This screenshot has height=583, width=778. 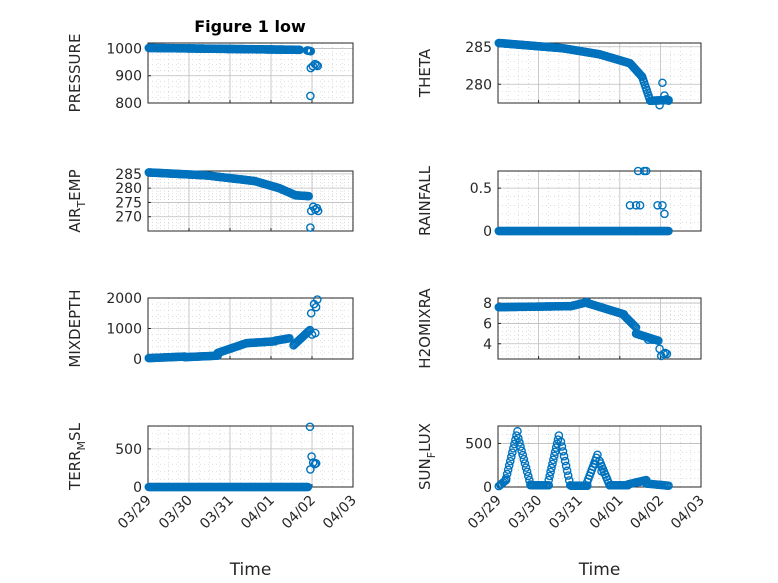 I want to click on y-tick-label: 275, so click(x=128, y=203).